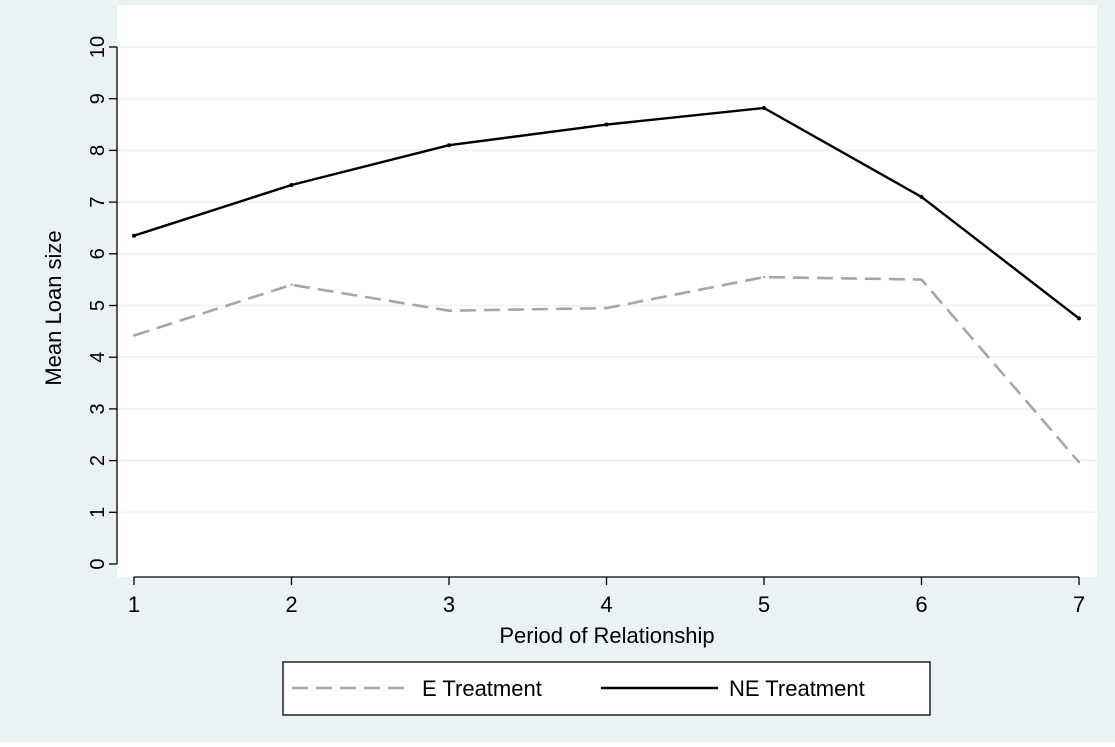 The width and height of the screenshot is (1115, 747). Describe the element at coordinates (1079, 604) in the screenshot. I see `x-tick-label-7: 7` at that location.